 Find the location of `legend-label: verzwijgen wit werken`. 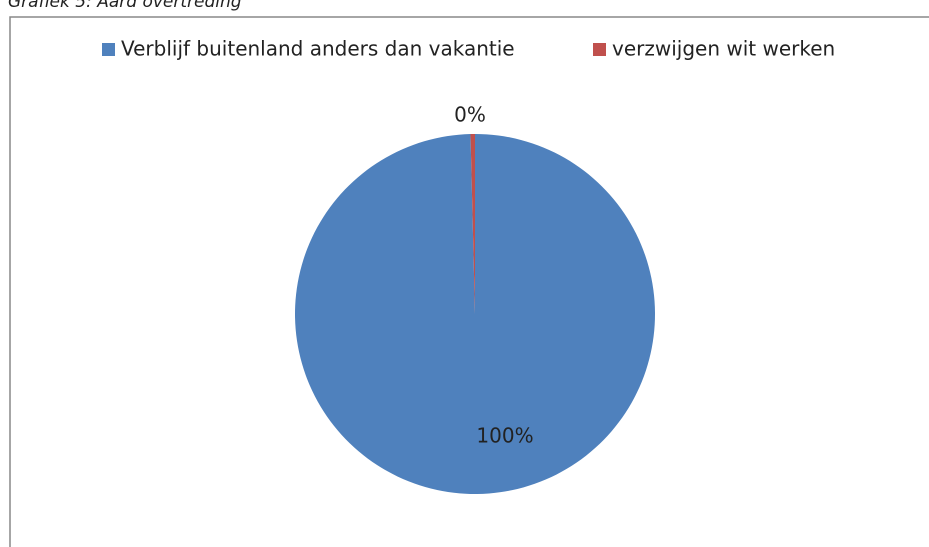

legend-label: verzwijgen wit werken is located at coordinates (723, 49).